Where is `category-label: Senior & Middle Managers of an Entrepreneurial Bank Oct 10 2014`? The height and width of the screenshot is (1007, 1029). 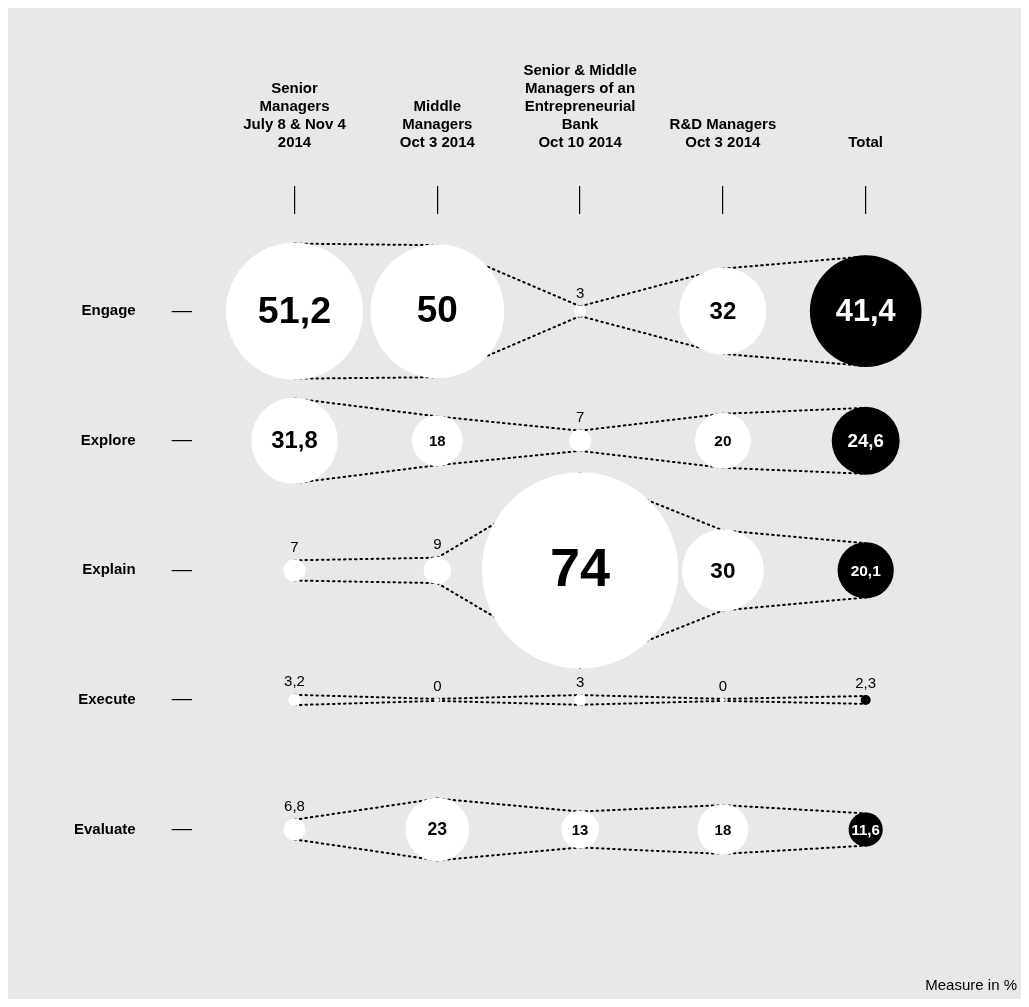
category-label: Senior & Middle Managers of an Entrepreneurial Bank Oct 10 2014 is located at coordinates (580, 106).